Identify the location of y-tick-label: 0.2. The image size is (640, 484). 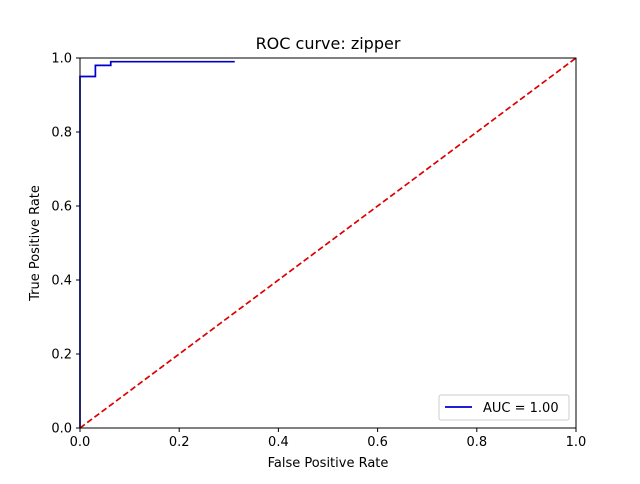
(61, 355).